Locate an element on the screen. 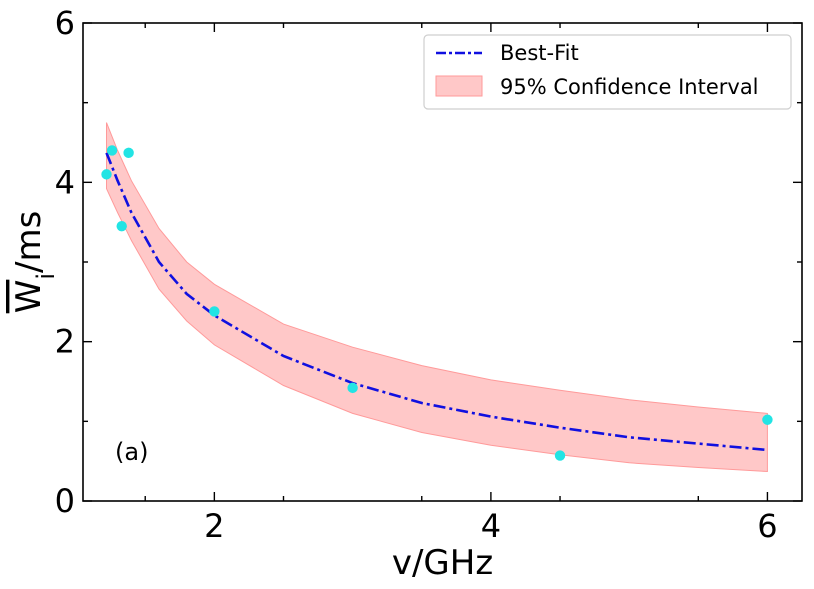 The image size is (814, 589). y-axis-label: Wi/ms is located at coordinates (34, 262).